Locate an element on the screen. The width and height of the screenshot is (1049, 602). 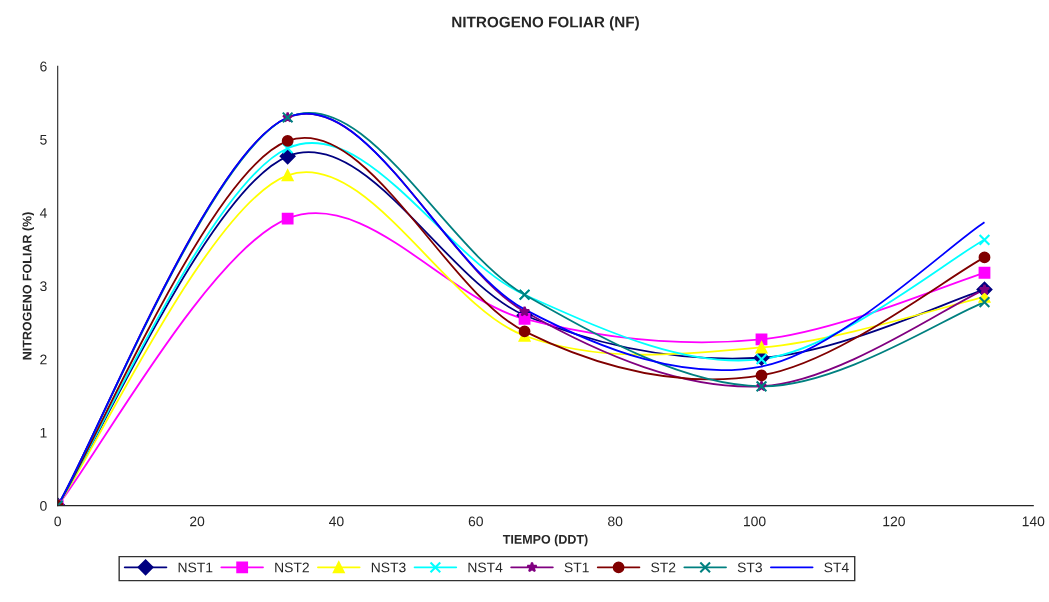
x-tick-label: 100 is located at coordinates (755, 521).